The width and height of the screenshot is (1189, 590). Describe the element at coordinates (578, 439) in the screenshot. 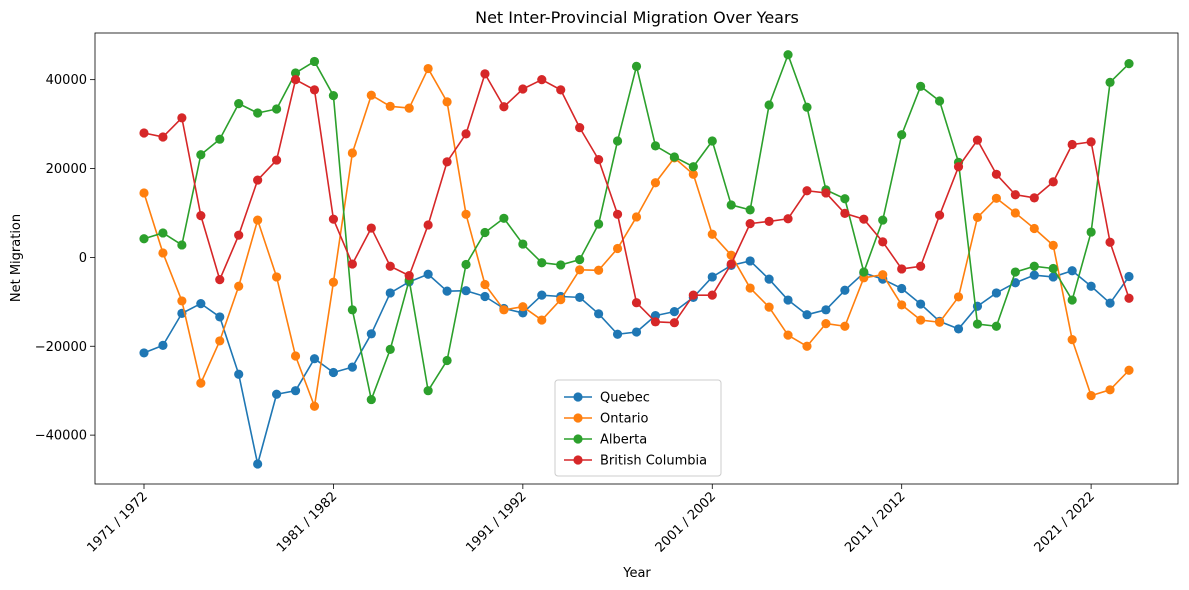

I see `legend-marker-alberta` at that location.